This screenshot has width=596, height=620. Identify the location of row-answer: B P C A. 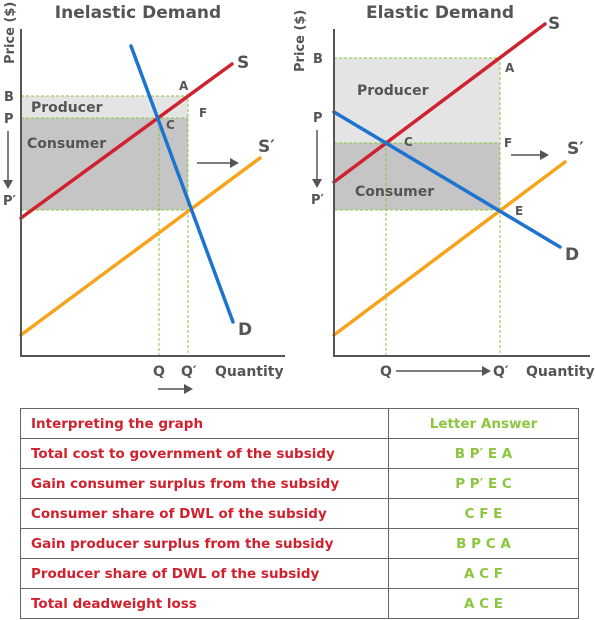
(483, 543).